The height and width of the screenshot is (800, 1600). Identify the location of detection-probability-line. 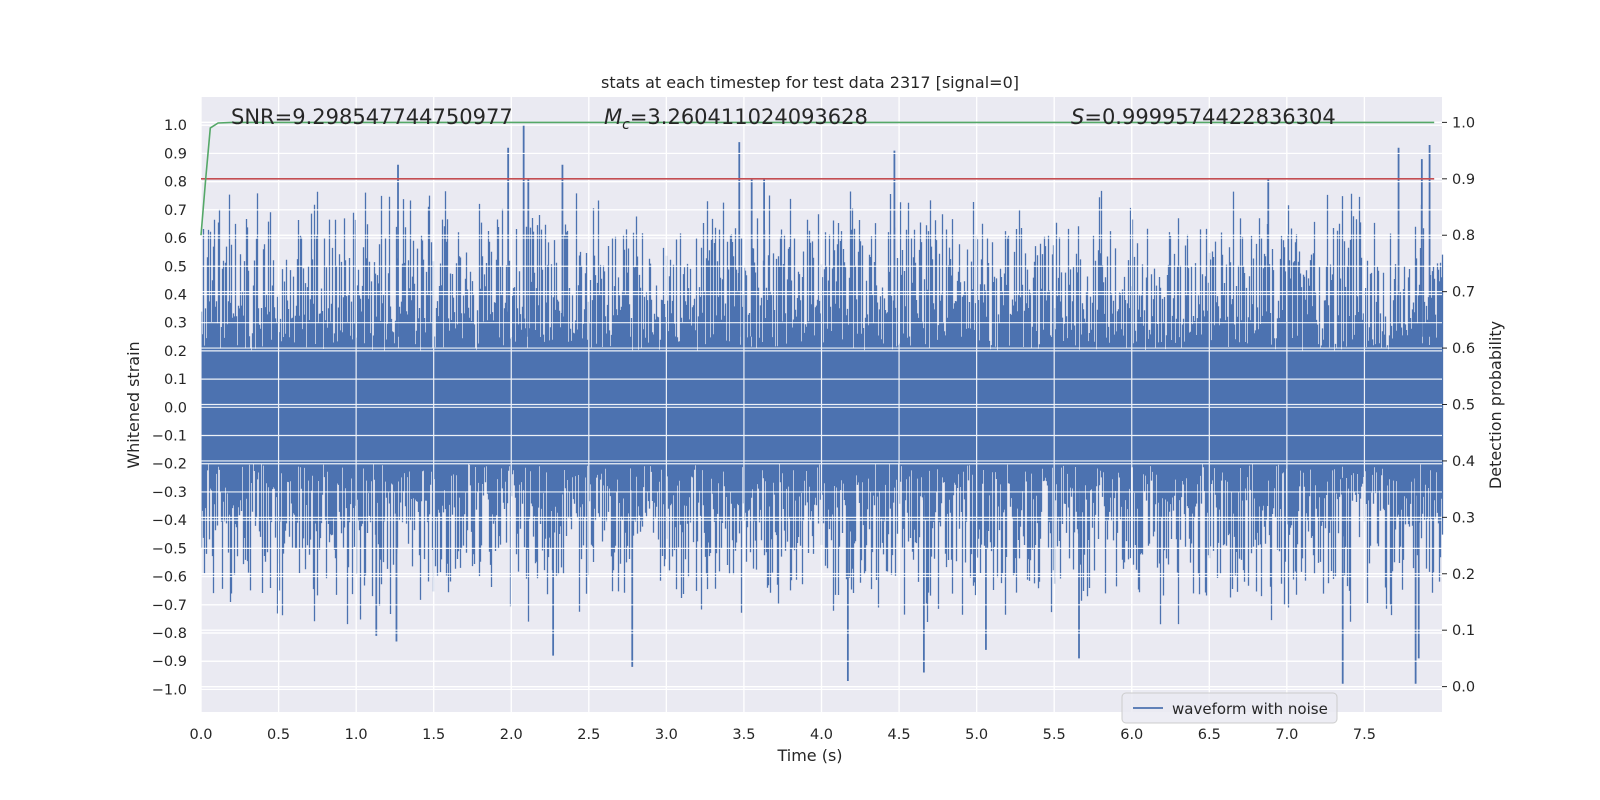
(817, 178).